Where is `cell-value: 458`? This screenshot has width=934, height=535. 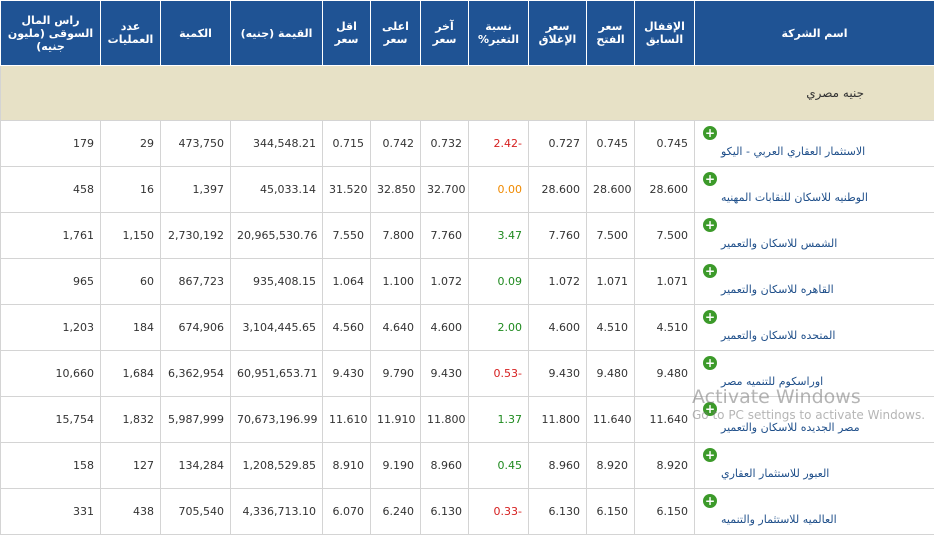
cell-value: 458 is located at coordinates (51, 190).